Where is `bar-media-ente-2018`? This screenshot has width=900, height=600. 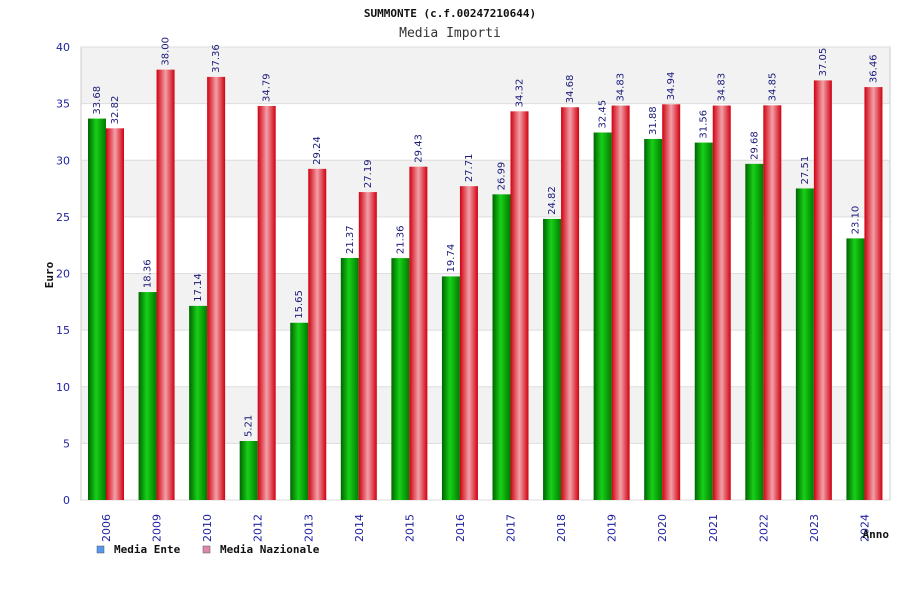
bar-media-ente-2018 is located at coordinates (552, 359).